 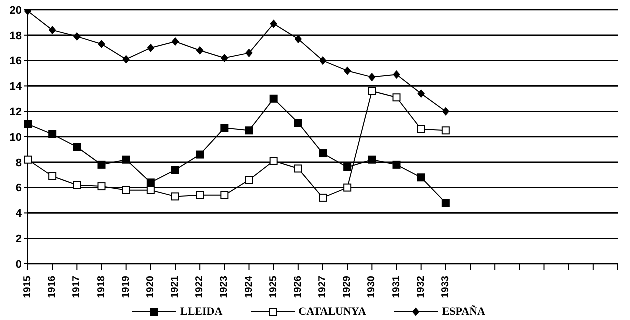 What do you see at coordinates (298, 287) in the screenshot?
I see `x-tick-label: 1926` at bounding box center [298, 287].